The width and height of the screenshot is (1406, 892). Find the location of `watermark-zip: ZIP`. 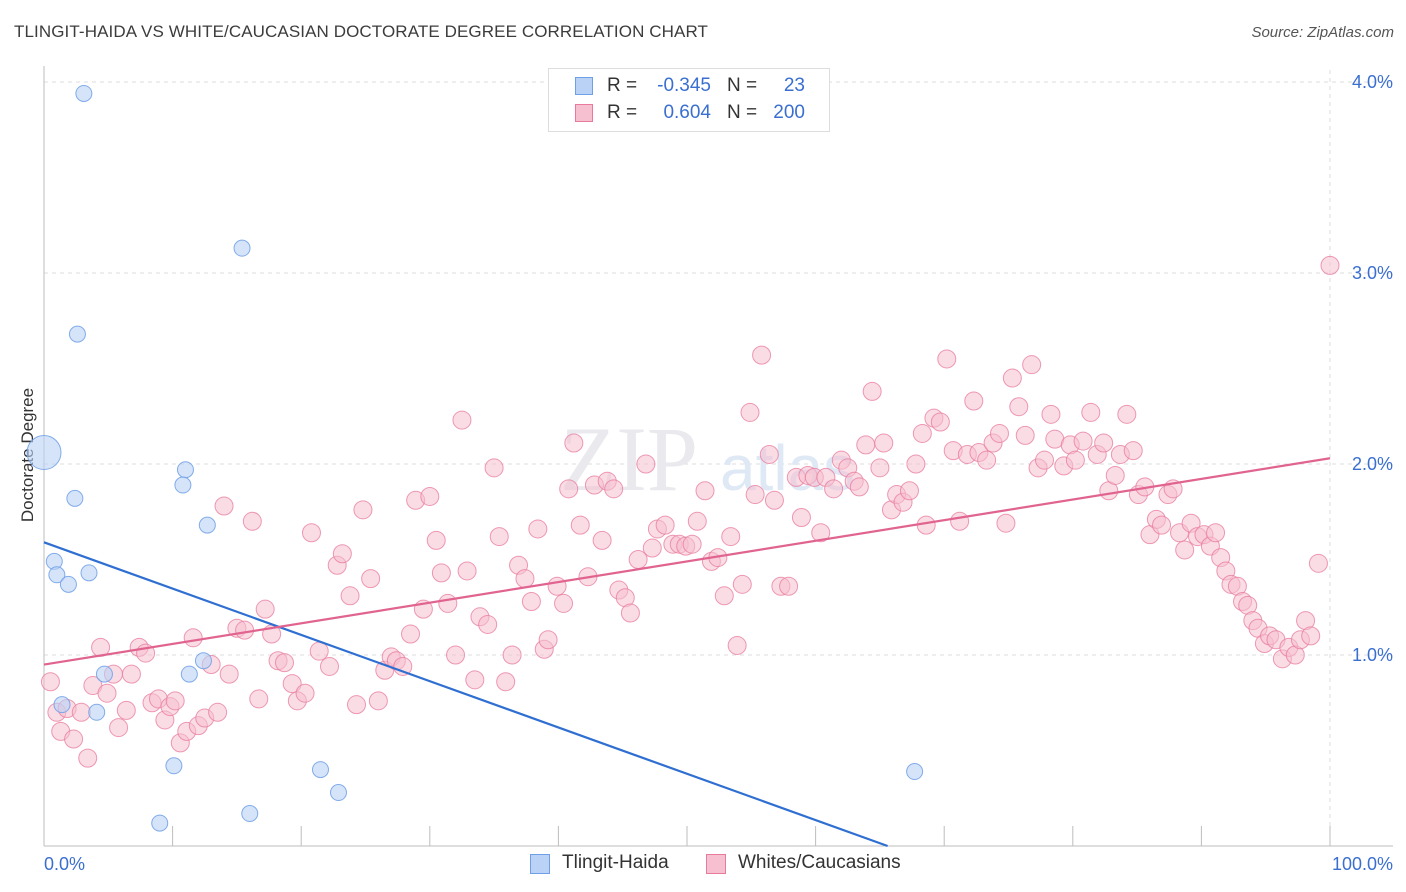

watermark-zip: ZIP is located at coordinates (629, 459).